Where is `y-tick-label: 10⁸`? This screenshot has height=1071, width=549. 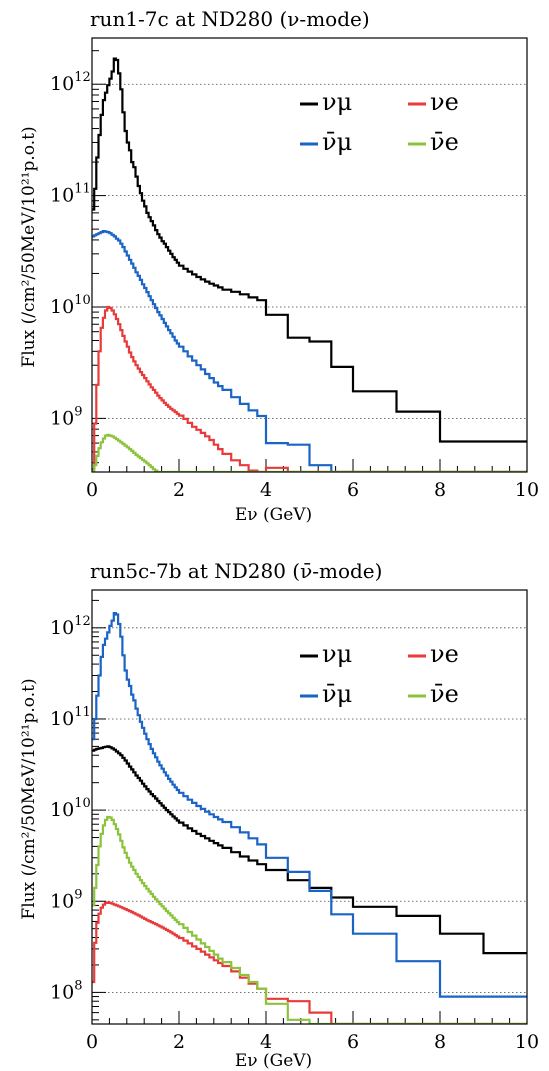 y-tick-label: 10⁸ is located at coordinates (66, 990).